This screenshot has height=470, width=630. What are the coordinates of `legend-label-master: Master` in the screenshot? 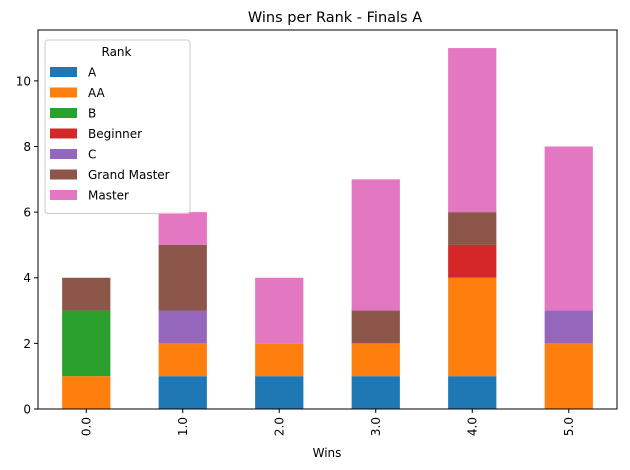 It's located at (108, 196).